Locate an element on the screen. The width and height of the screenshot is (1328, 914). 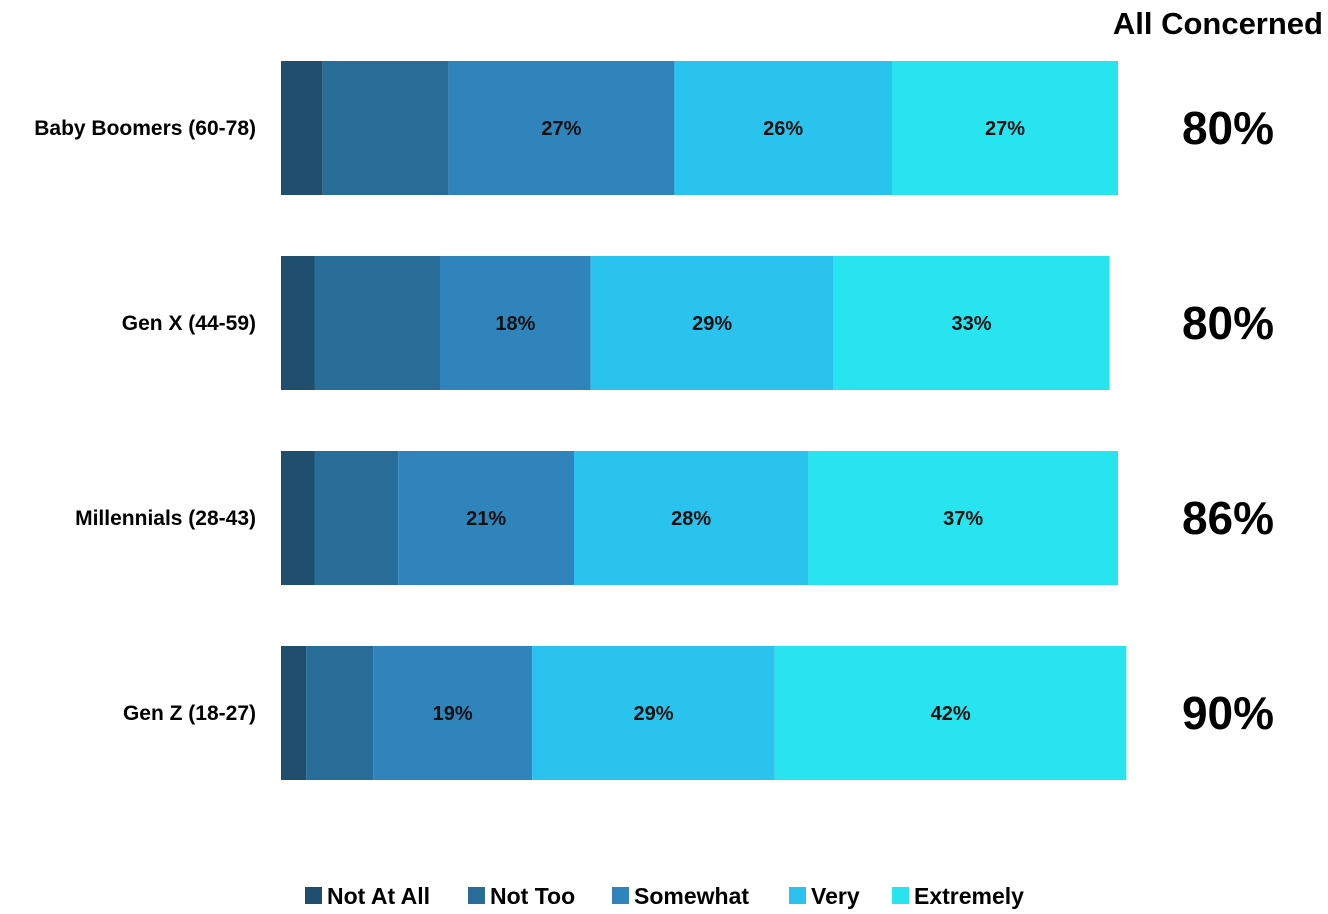
data-label: 19% is located at coordinates (453, 714).